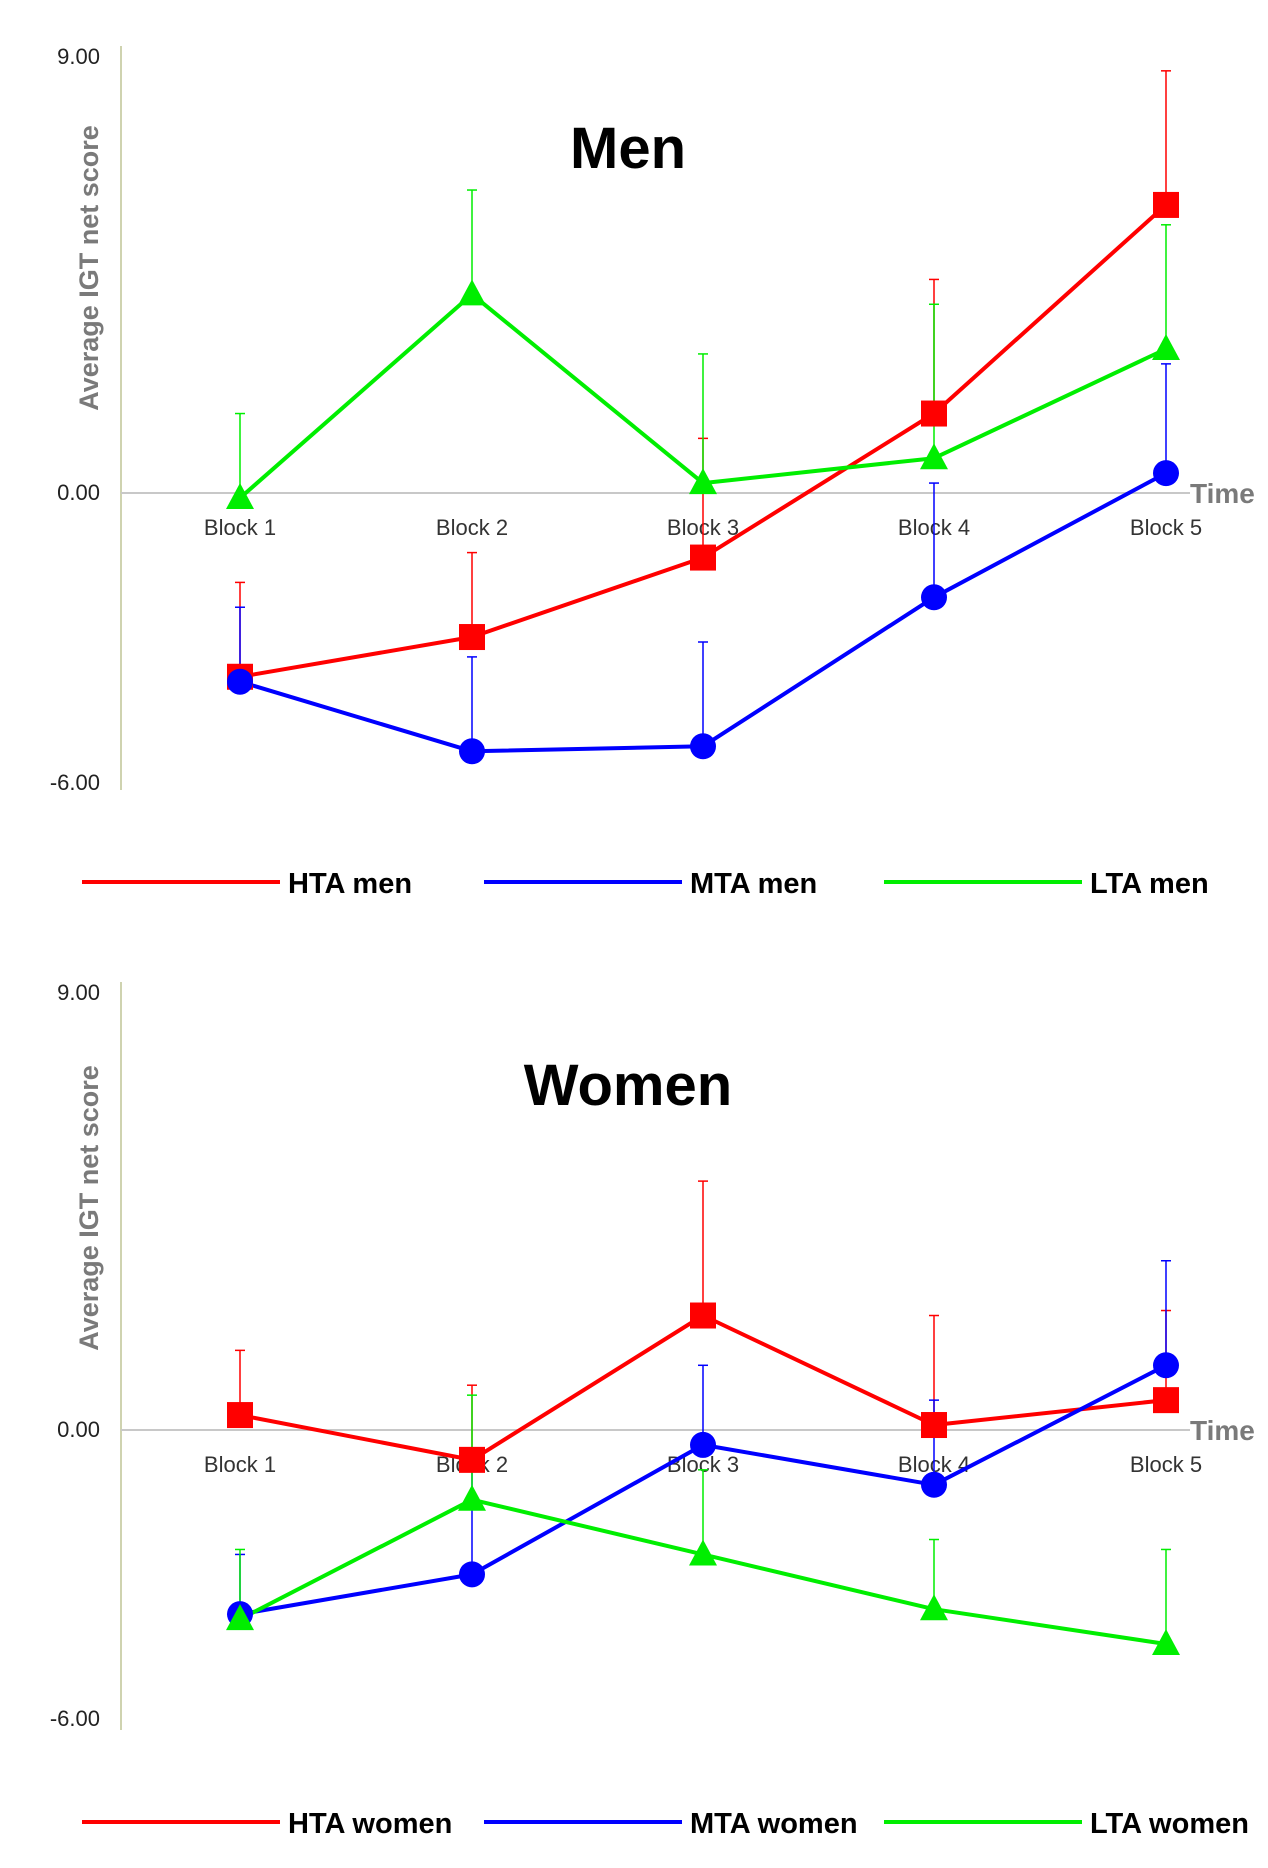 Image resolution: width=1268 pixels, height=1868 pixels. I want to click on legend-label: MTA men, so click(753, 884).